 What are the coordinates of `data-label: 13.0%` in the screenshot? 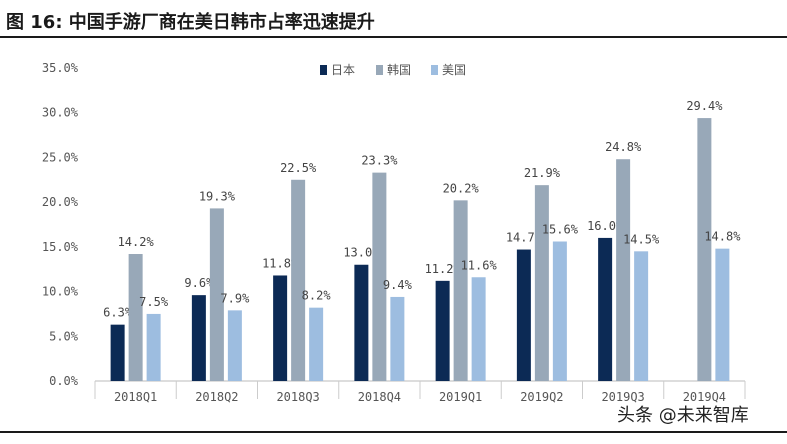 It's located at (361, 253).